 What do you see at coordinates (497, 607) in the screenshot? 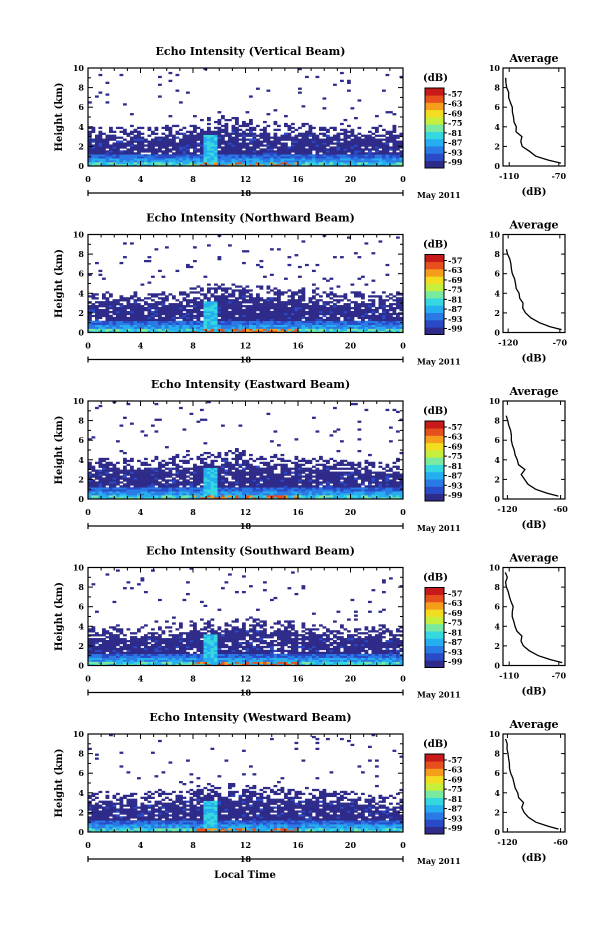
I see `profile-y-tick-label: 6` at bounding box center [497, 607].